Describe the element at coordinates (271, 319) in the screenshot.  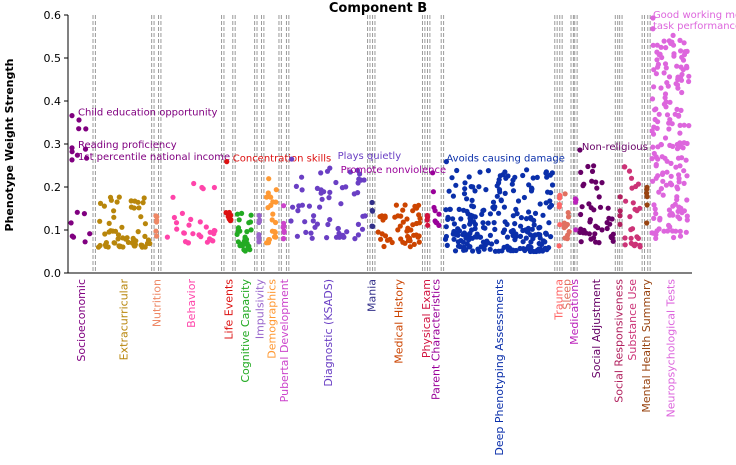
I see `category-label-7: Demographics` at that location.